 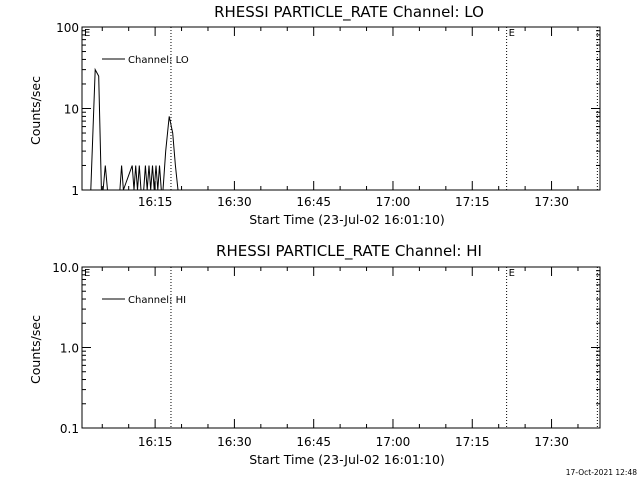 I want to click on chart-title: RHESSI PARTICLE_RATE Channel: HI, so click(x=349, y=251).